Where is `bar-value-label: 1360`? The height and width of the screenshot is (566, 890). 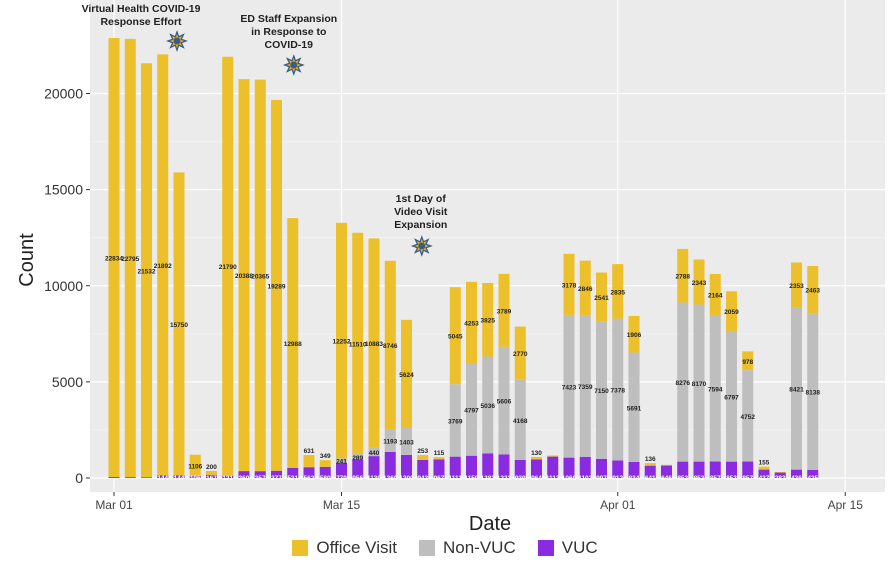
bar-value-label: 1360 is located at coordinates (390, 478).